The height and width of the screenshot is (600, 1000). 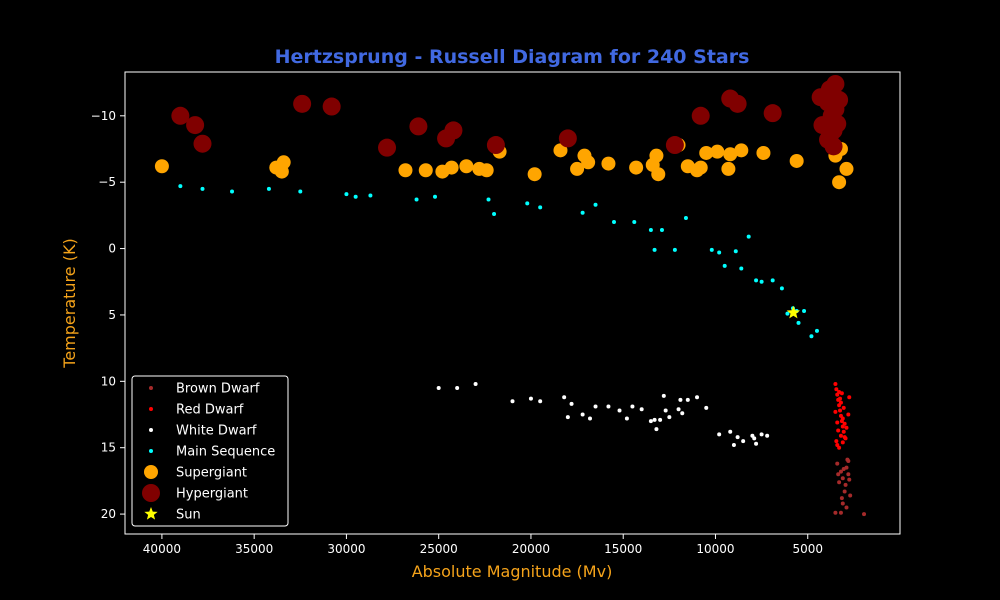 I want to click on legend-box, so click(x=210, y=451).